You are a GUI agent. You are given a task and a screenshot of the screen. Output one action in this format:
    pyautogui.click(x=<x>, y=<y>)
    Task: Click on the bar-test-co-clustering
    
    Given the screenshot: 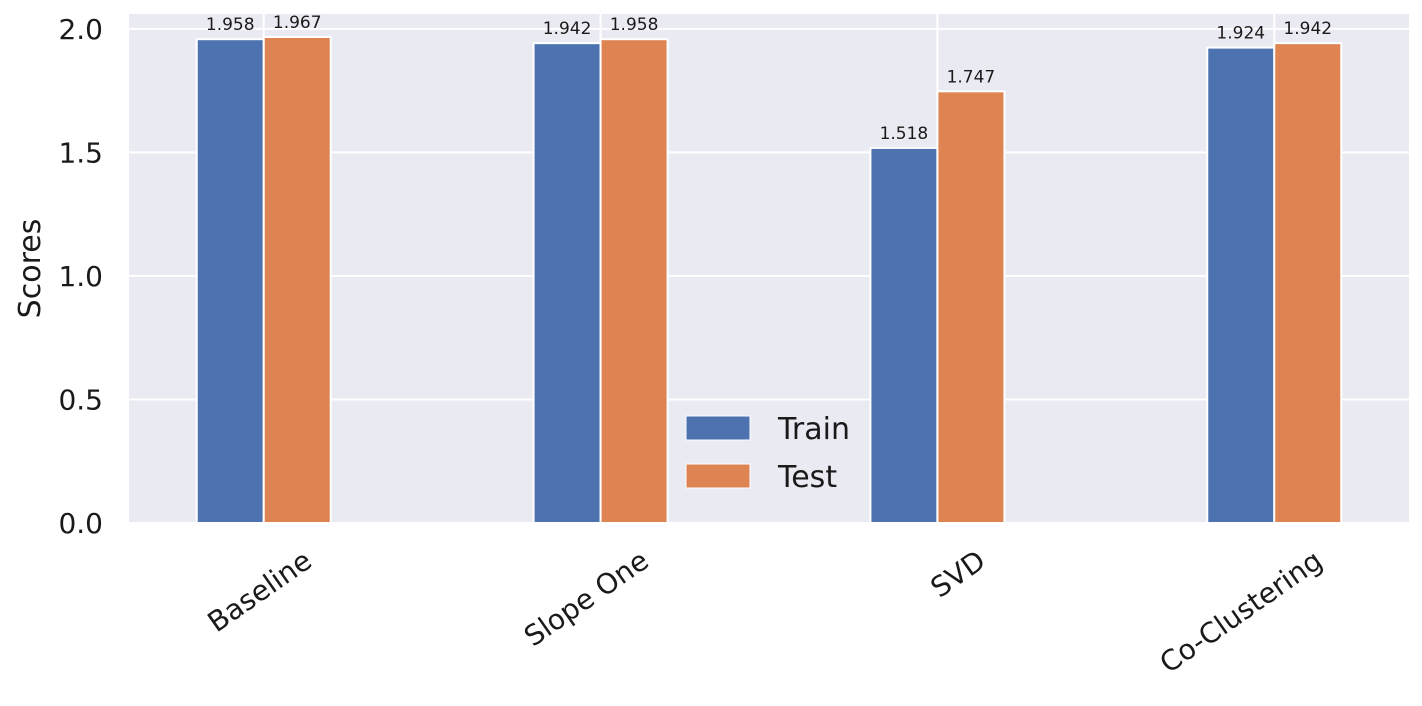 What is the action you would take?
    pyautogui.click(x=1308, y=283)
    